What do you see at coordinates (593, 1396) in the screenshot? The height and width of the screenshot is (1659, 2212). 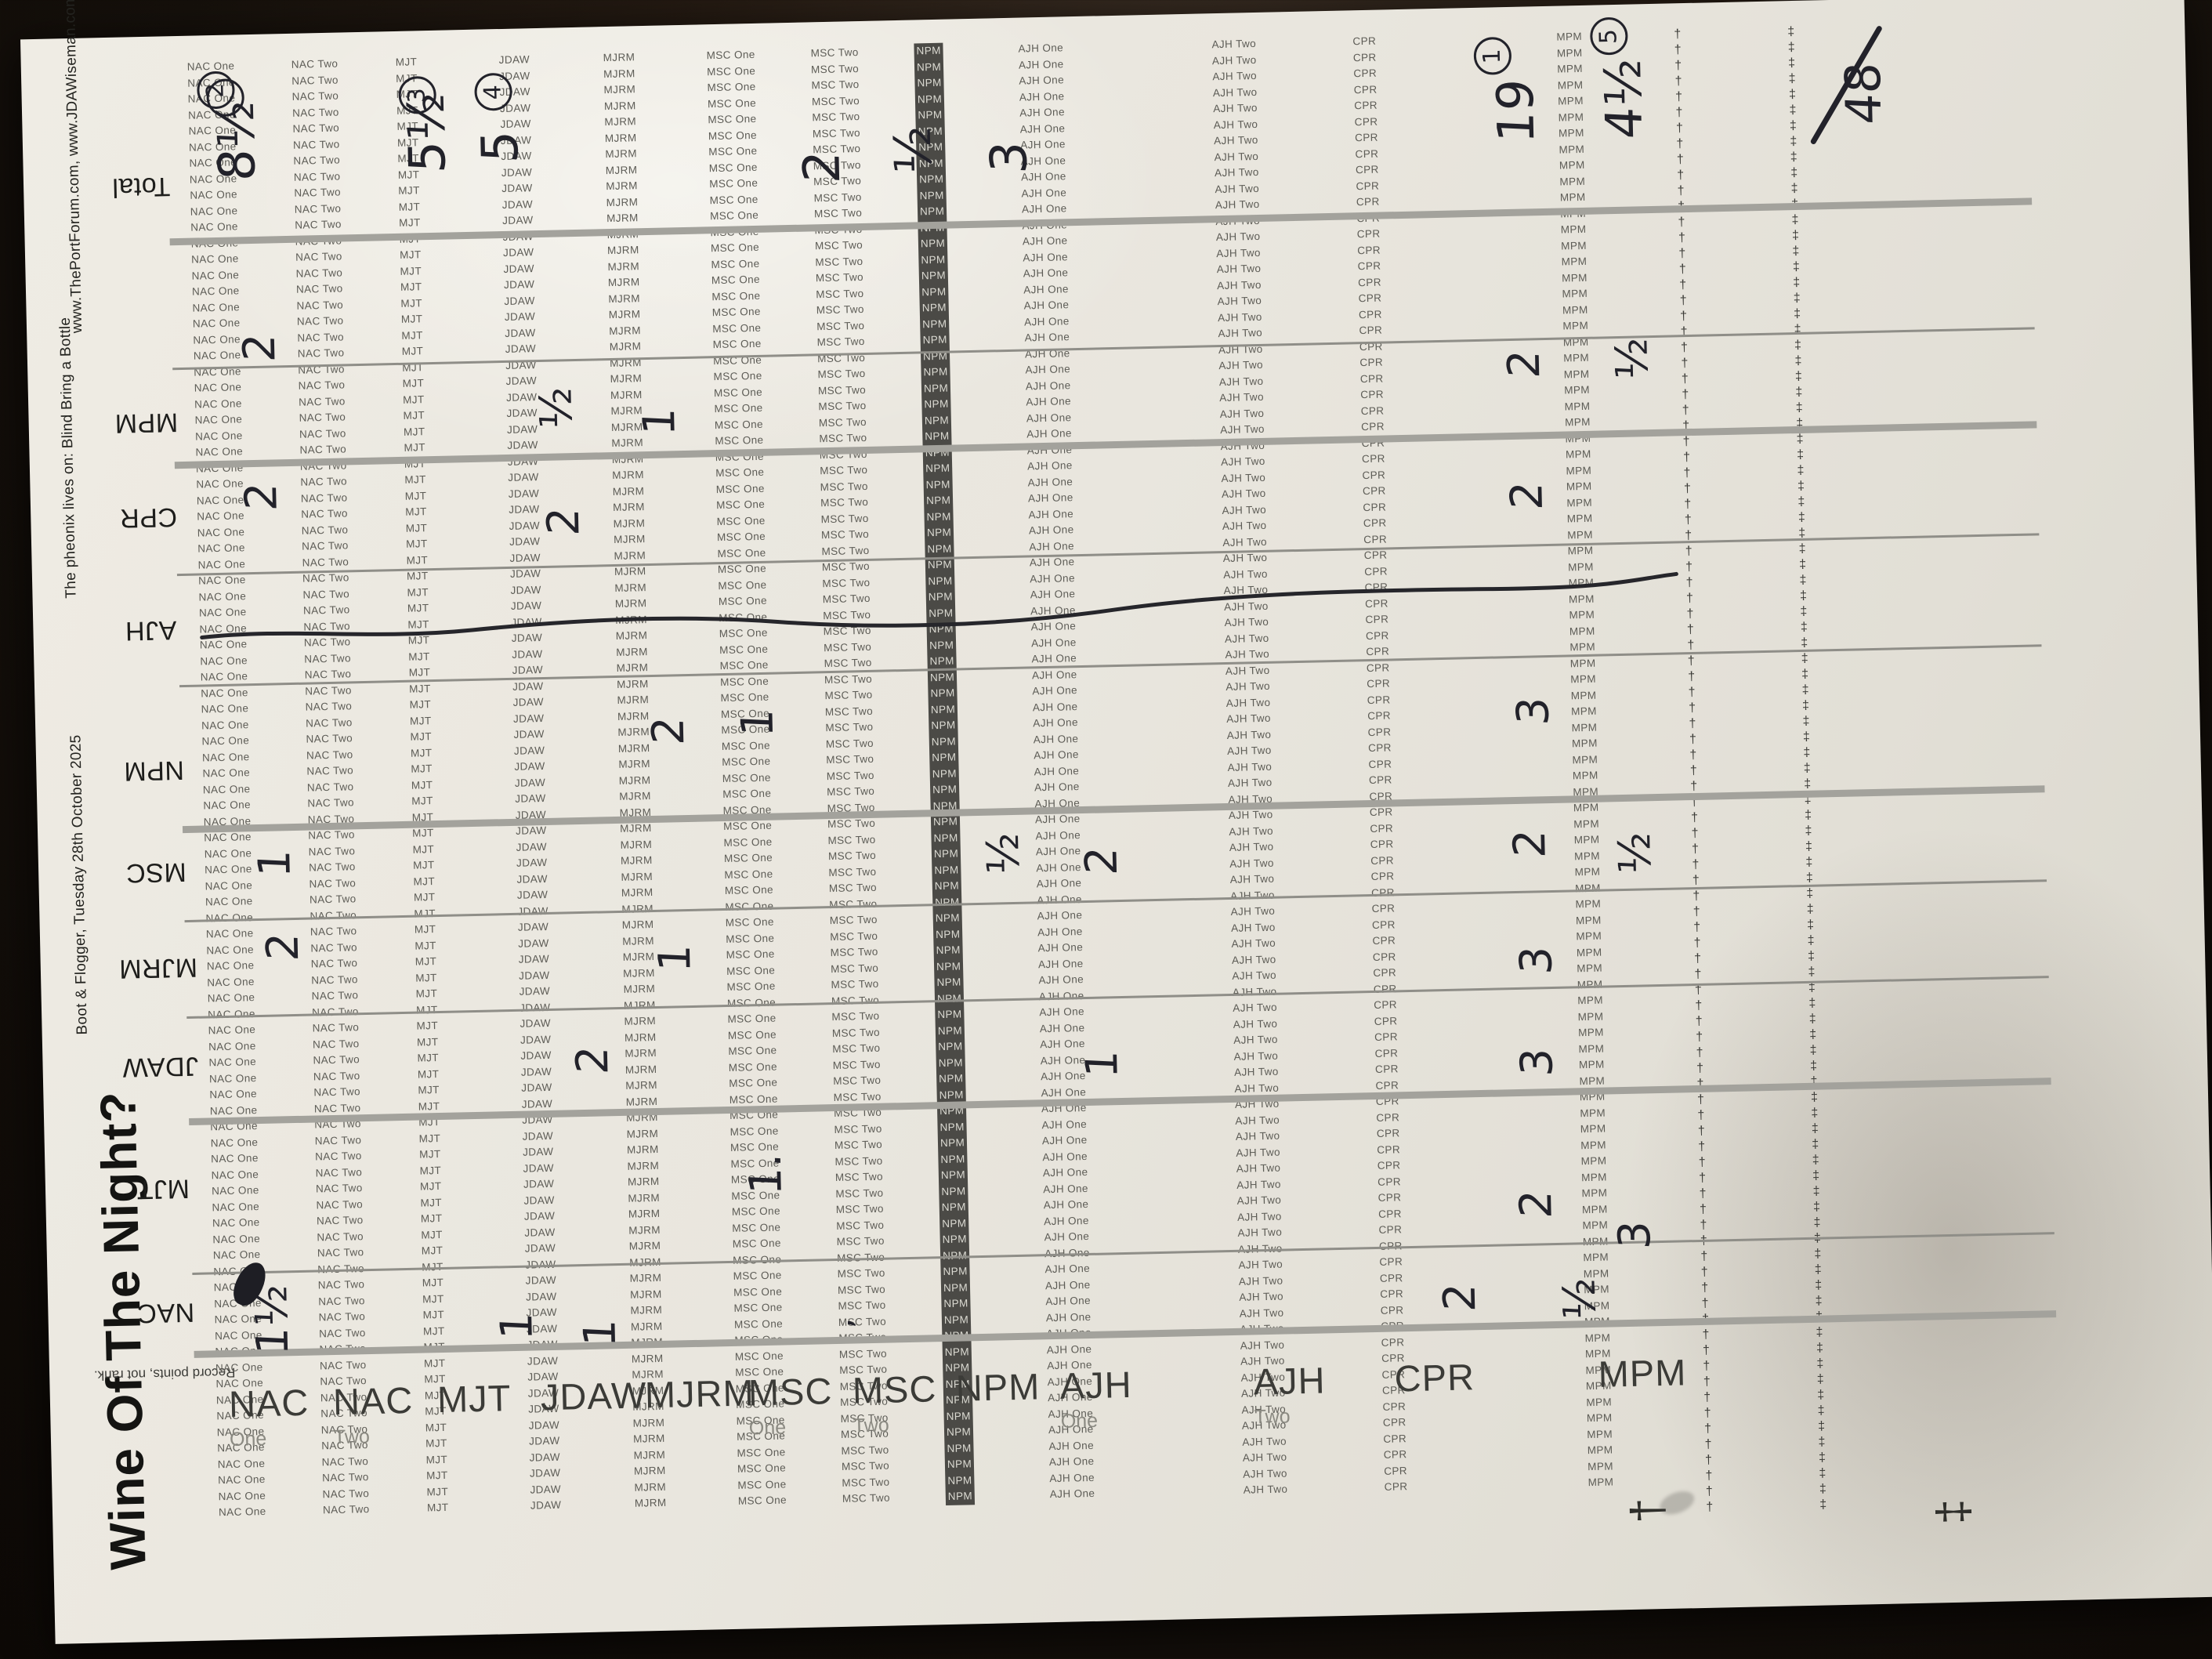 I see `wine-label-main: JDAW` at bounding box center [593, 1396].